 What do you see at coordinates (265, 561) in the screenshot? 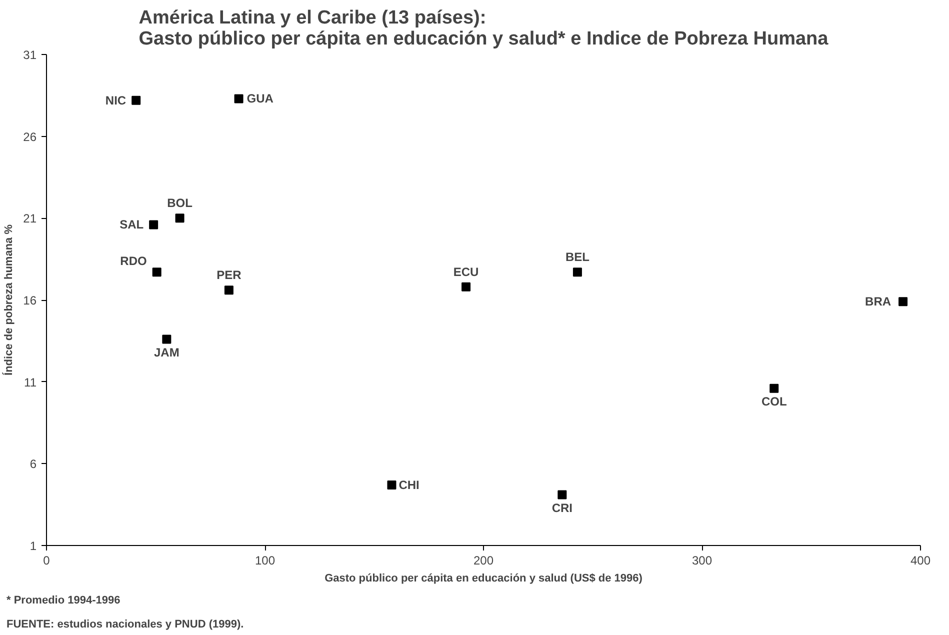
I see `x-tick-label: 100` at bounding box center [265, 561].